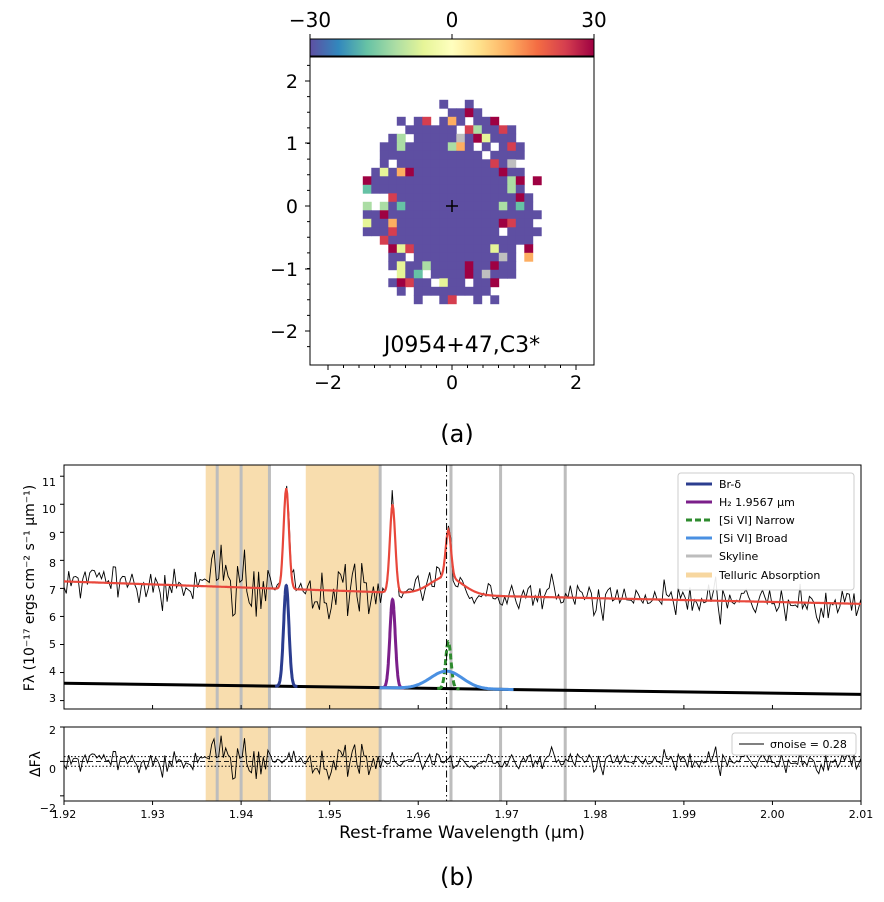 This screenshot has height=902, width=884. Describe the element at coordinates (64, 814) in the screenshot. I see `x-tick-label: 1.92` at that location.